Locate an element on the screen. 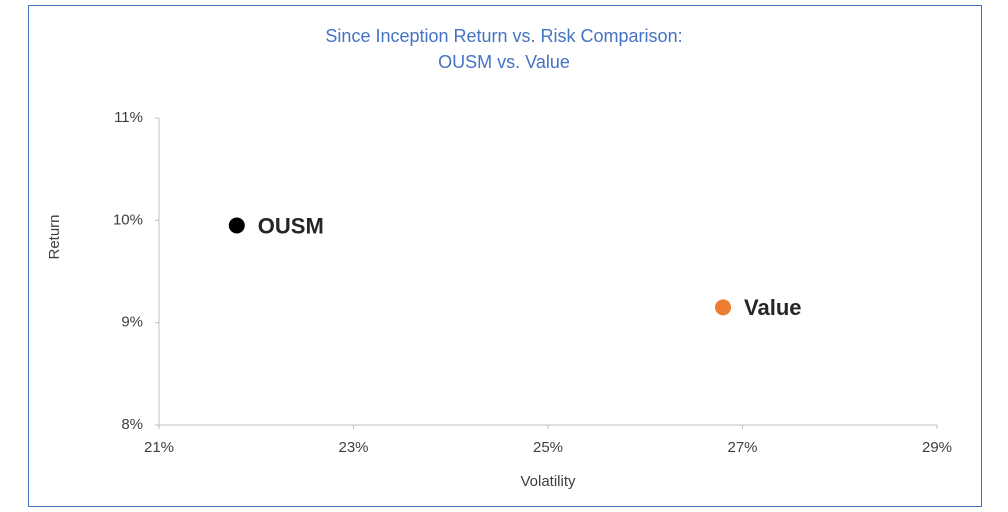  point-label: OUSM is located at coordinates (291, 225).